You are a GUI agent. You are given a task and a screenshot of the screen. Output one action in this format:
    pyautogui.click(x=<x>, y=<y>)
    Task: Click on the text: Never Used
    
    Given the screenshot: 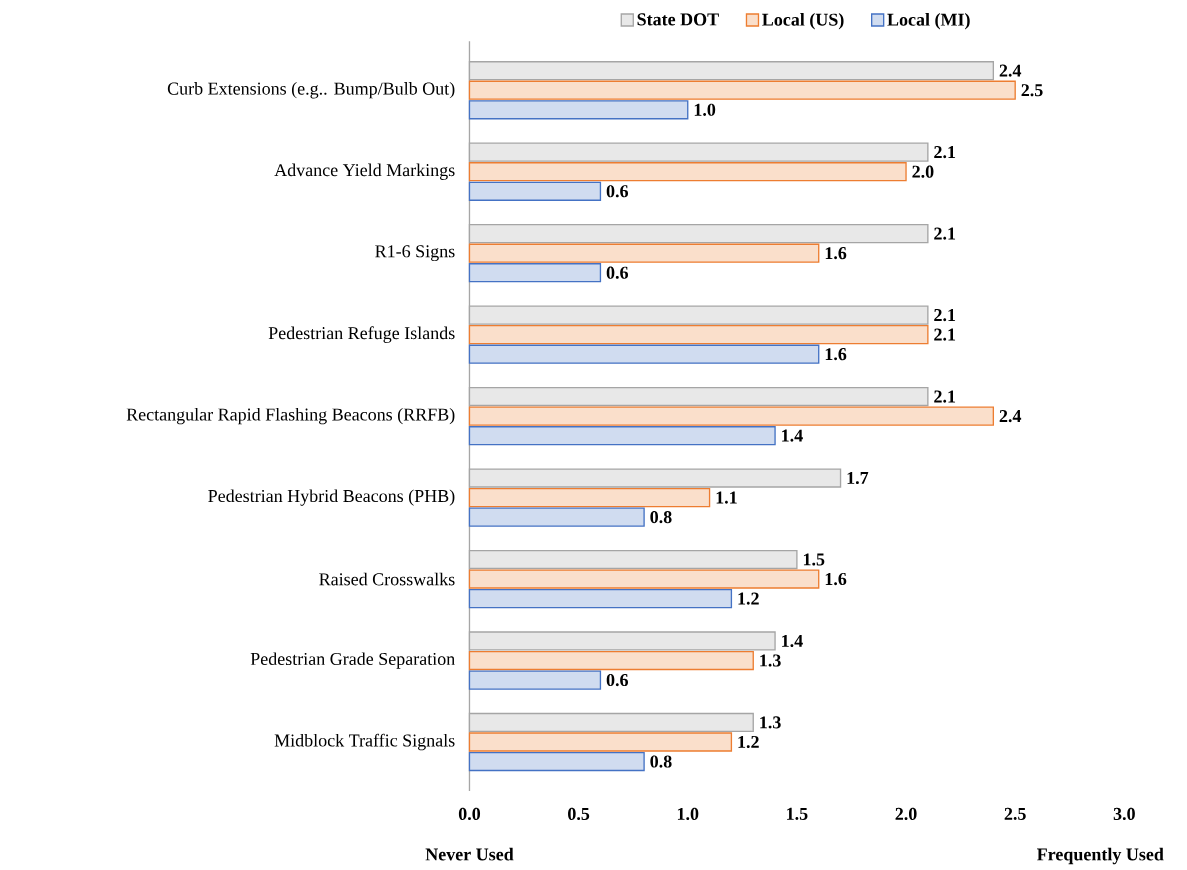 What is the action you would take?
    pyautogui.click(x=469, y=854)
    